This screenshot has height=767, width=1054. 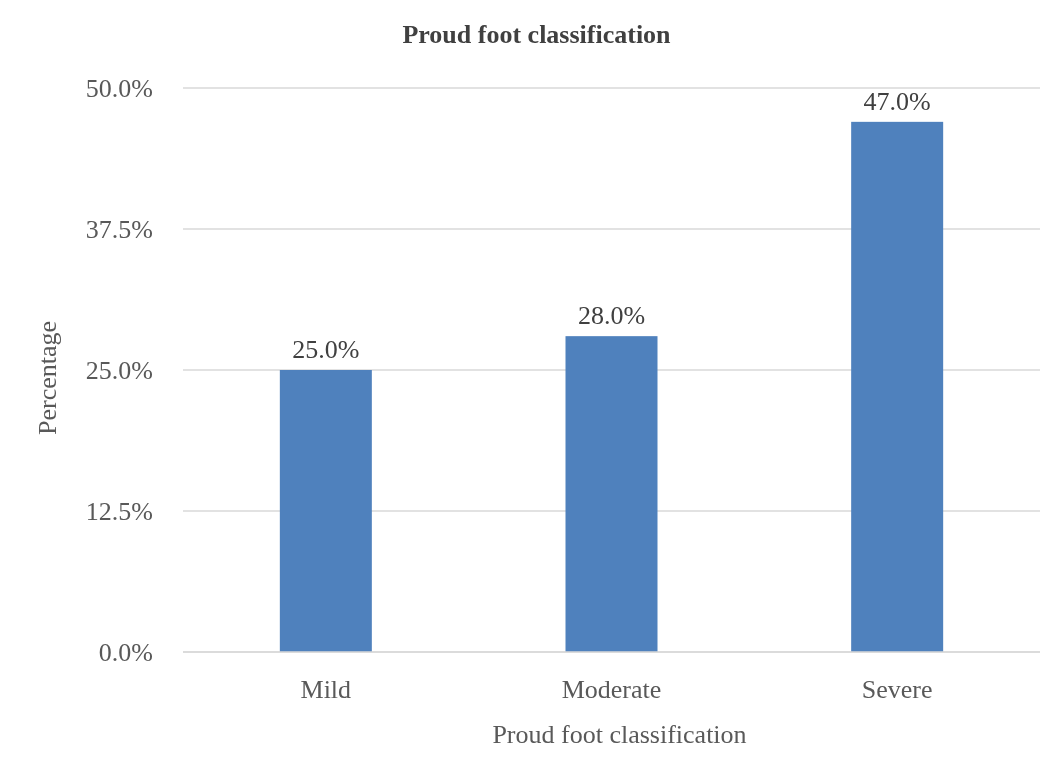 I want to click on data-label: 47.0%, so click(x=897, y=101).